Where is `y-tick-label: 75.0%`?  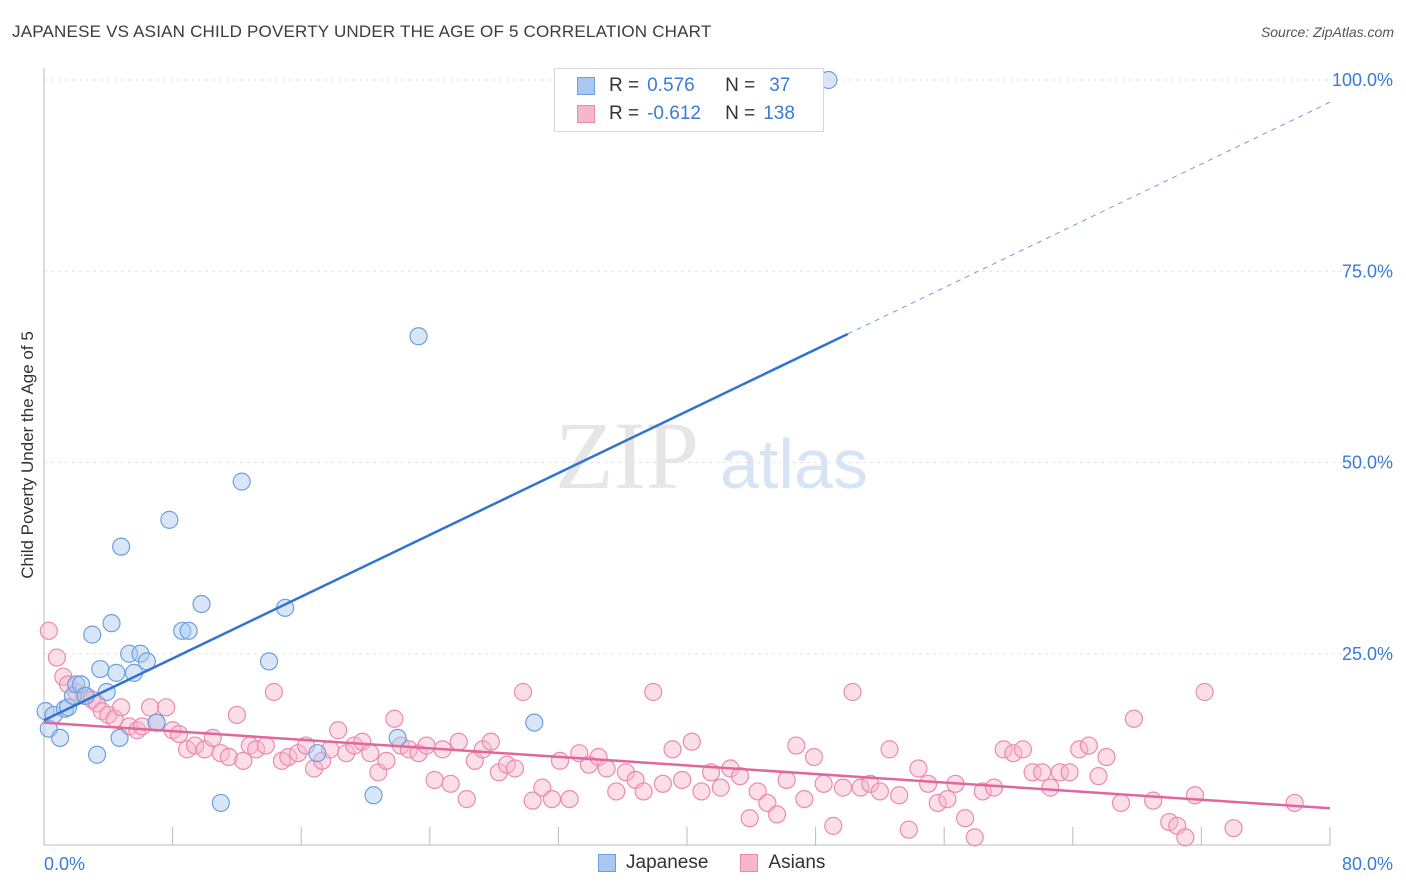 y-tick-label: 75.0% is located at coordinates (1367, 271).